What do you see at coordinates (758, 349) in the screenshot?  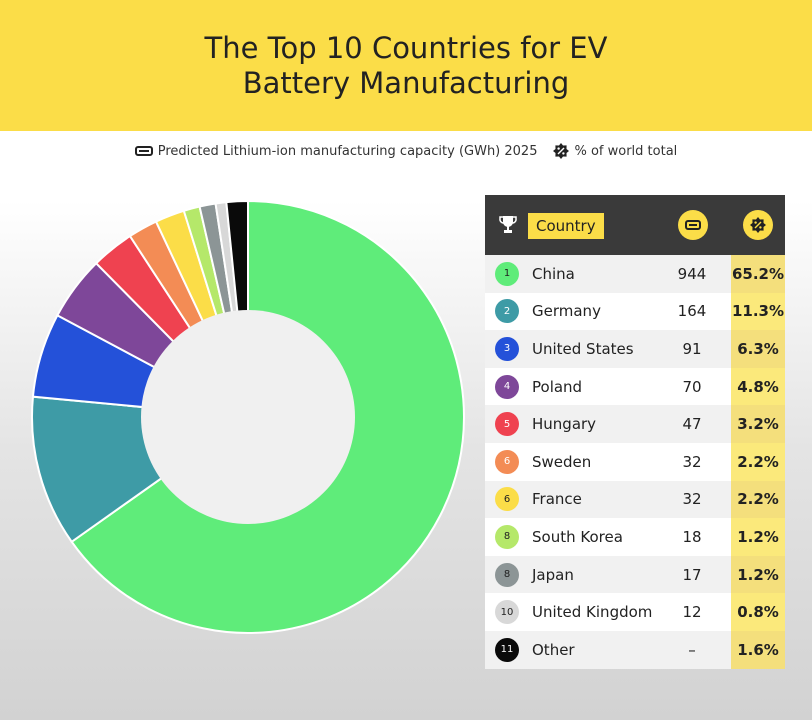 I see `share-value: 6.3%` at bounding box center [758, 349].